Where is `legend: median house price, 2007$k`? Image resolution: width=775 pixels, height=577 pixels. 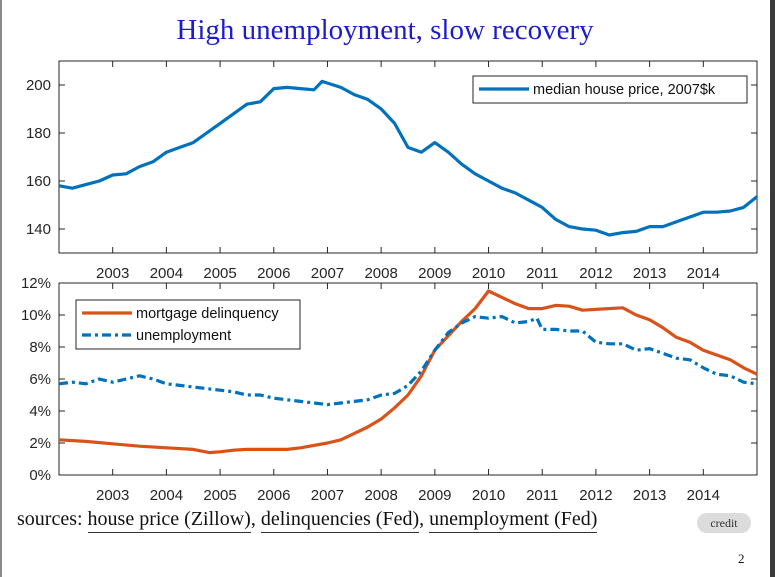 legend: median house price, 2007$k is located at coordinates (610, 89).